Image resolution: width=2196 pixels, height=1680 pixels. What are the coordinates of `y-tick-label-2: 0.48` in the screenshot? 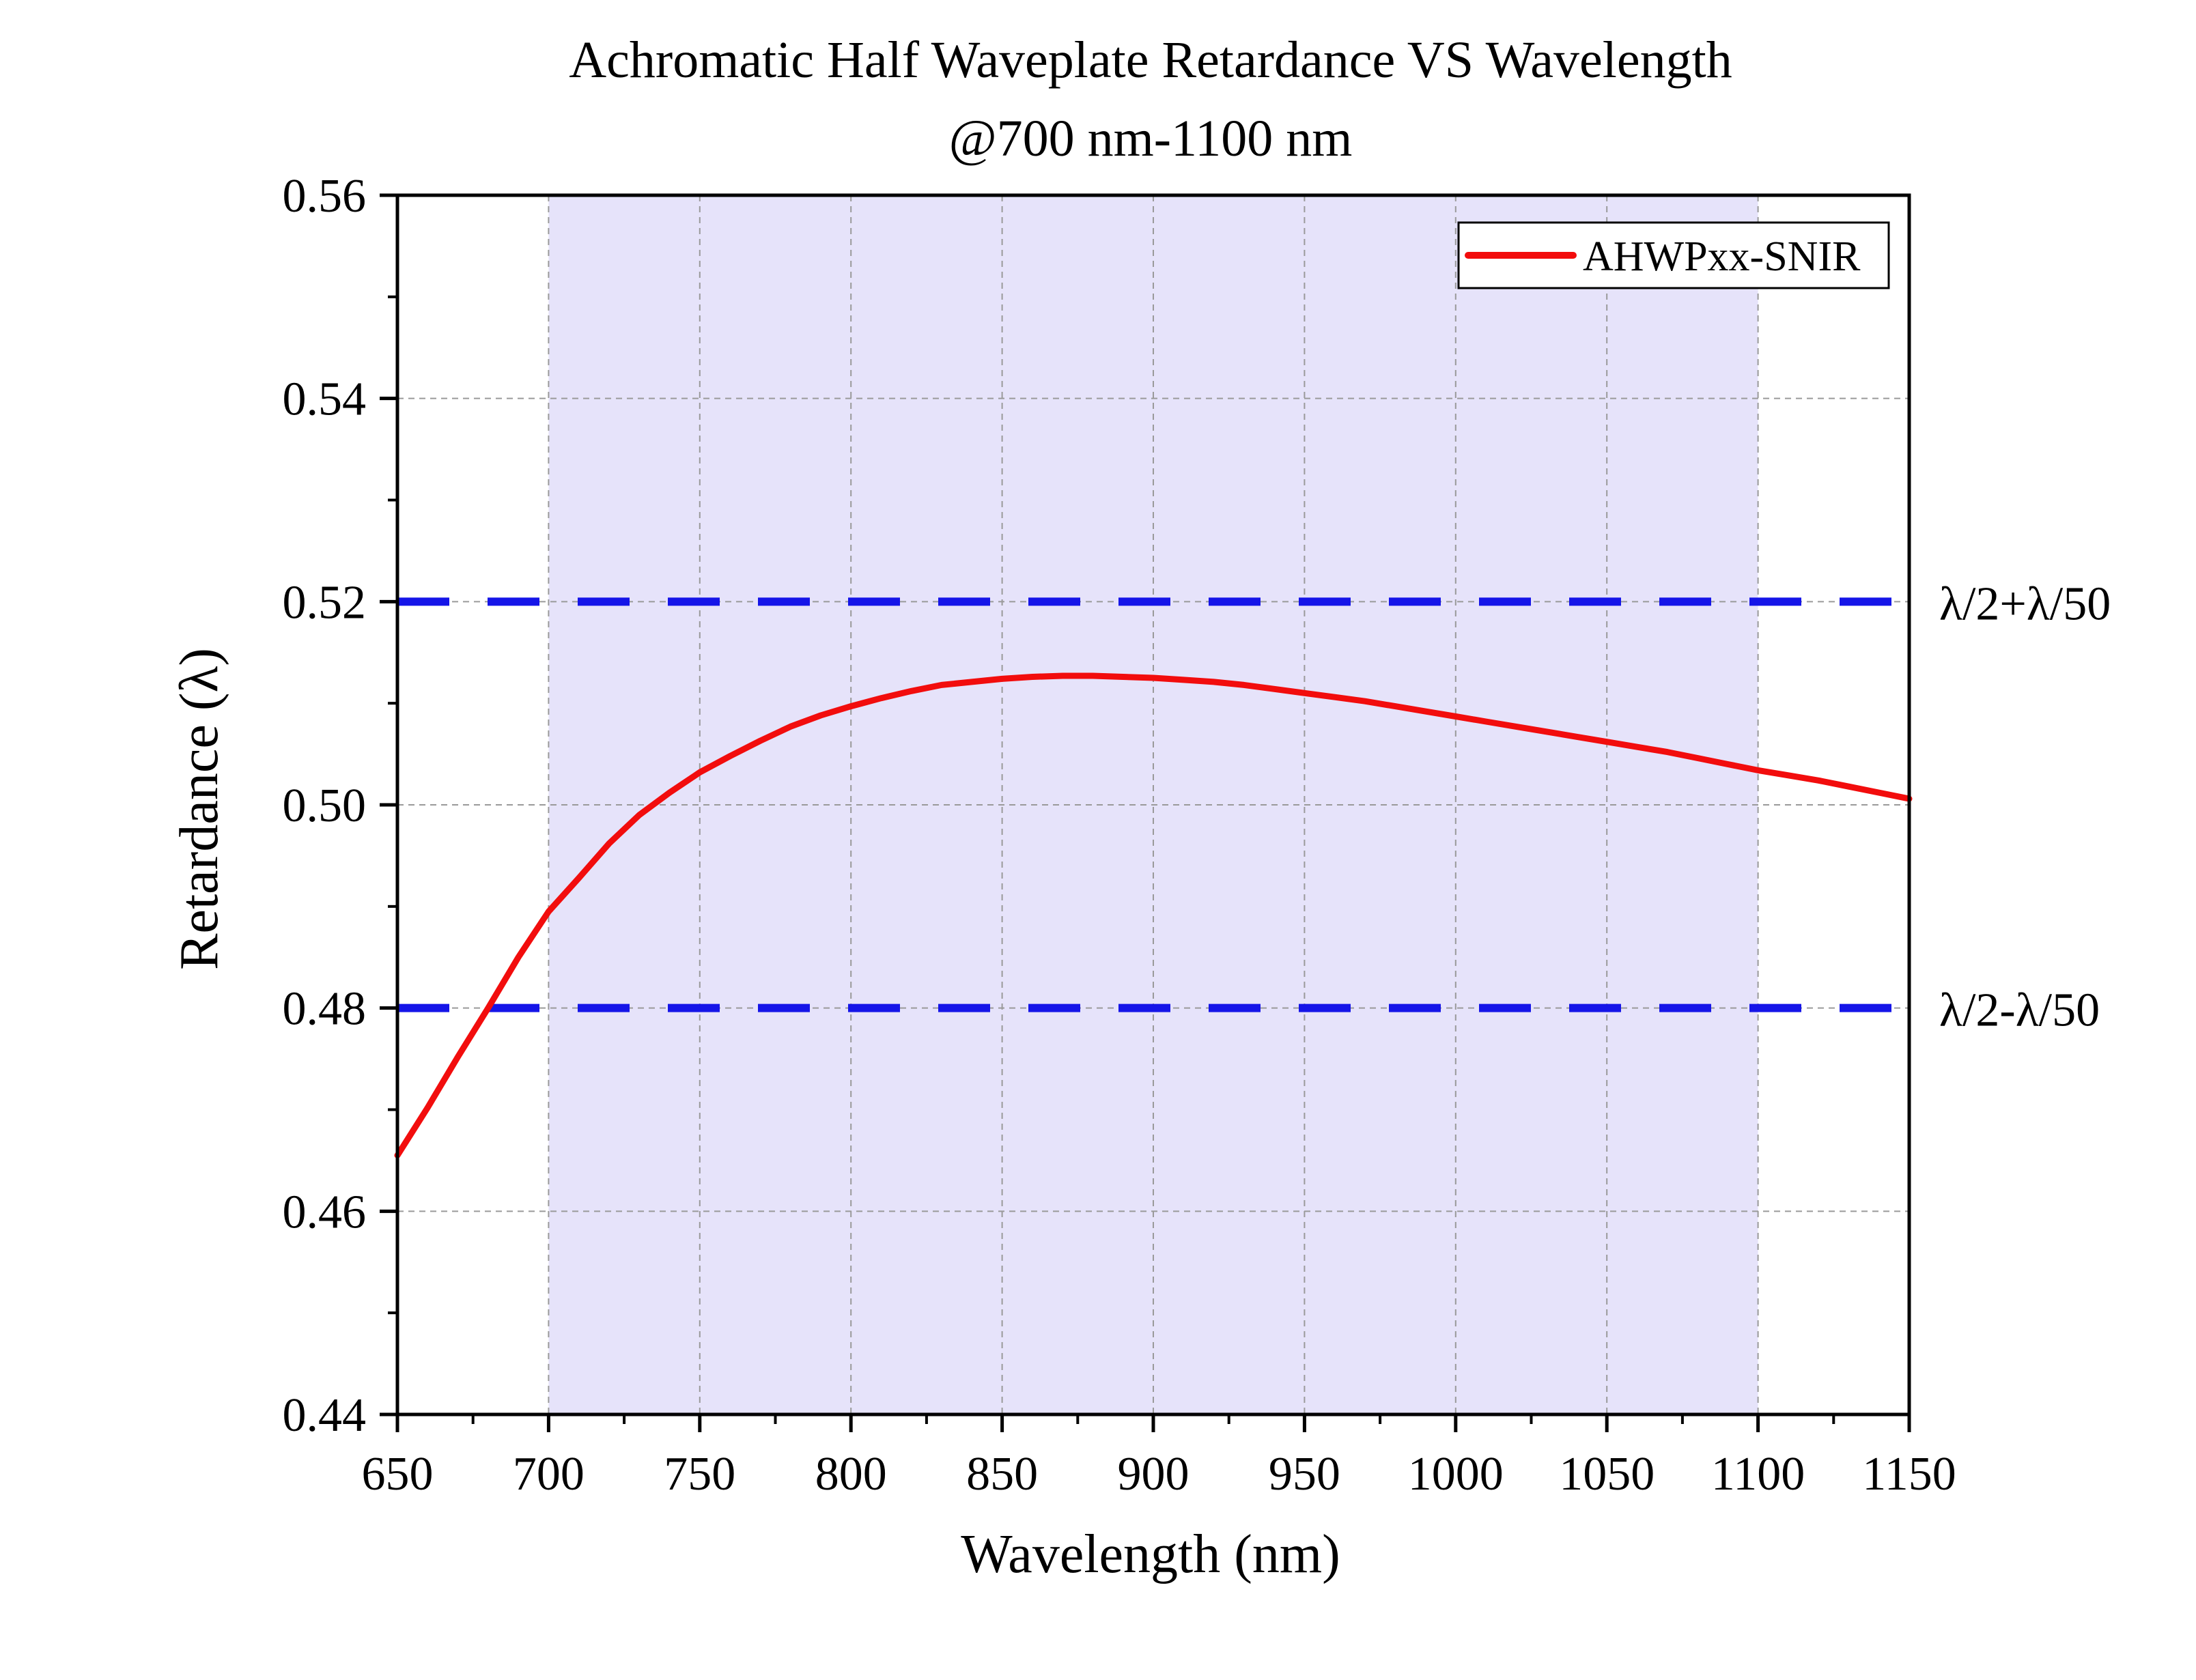 It's located at (325, 1009).